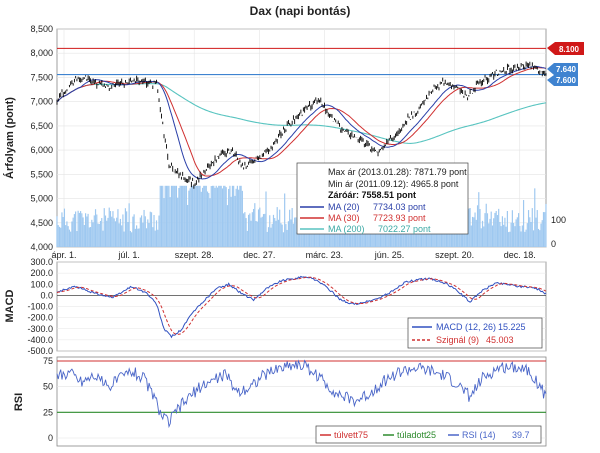 The width and height of the screenshot is (600, 453). Describe the element at coordinates (300, 11) in the screenshot. I see `chart-title: Dax (napi bontás)` at that location.